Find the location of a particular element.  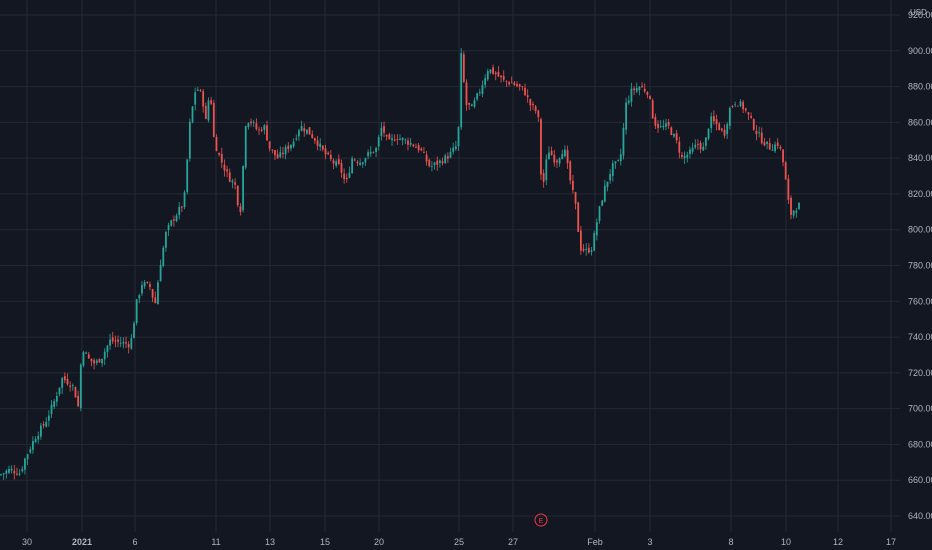

y-tick-label: 860.00 is located at coordinates (920, 122).